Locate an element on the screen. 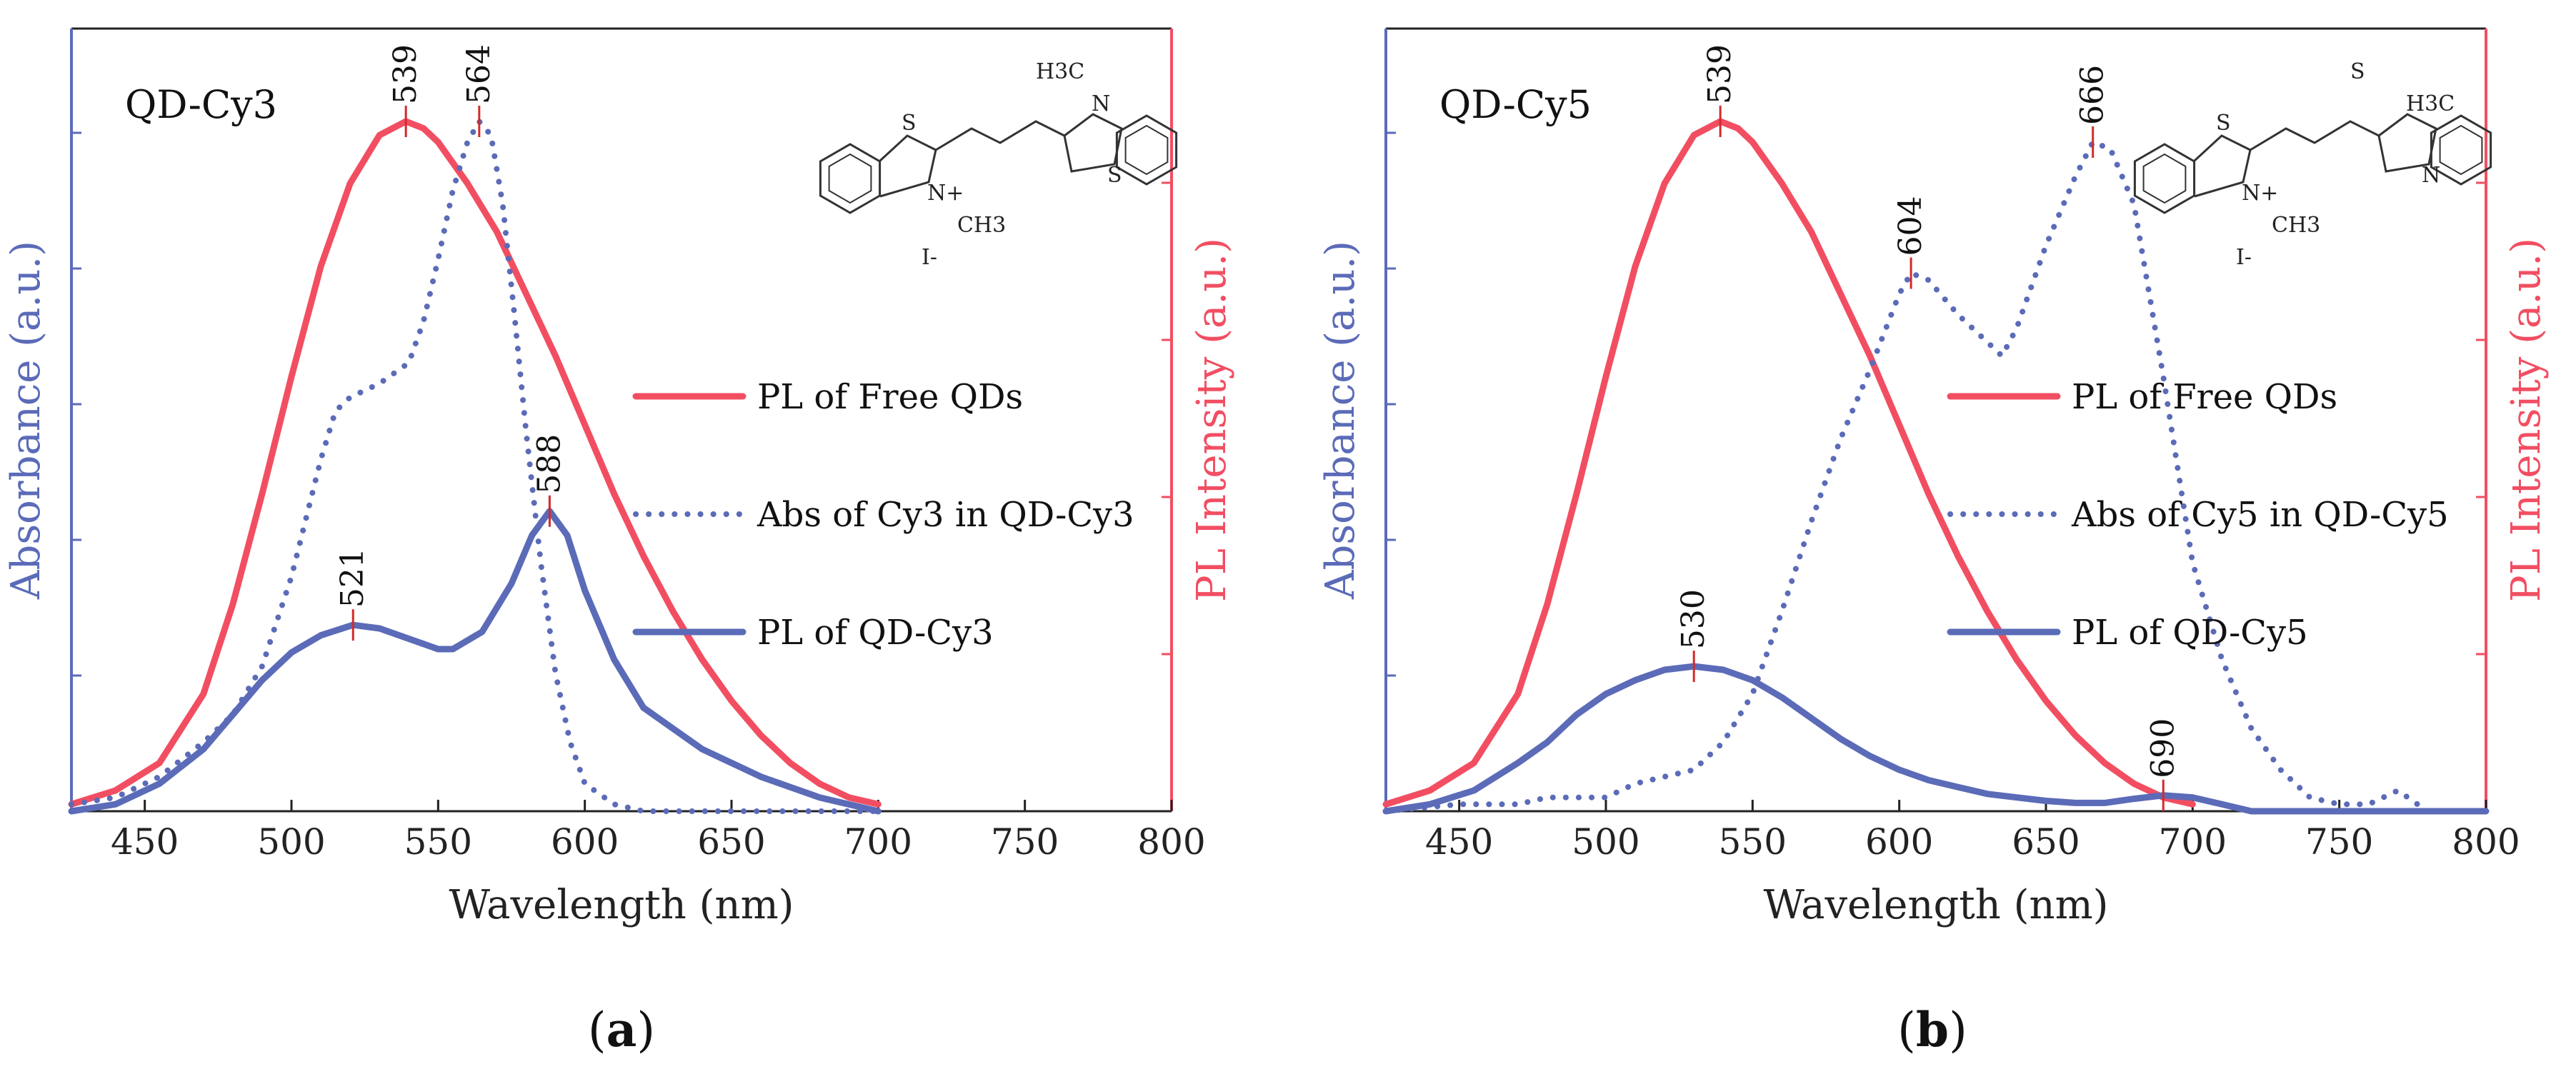 The width and height of the screenshot is (2576, 1074). legend-label-1: Abs of Cy3 in QD-Cy3 is located at coordinates (945, 515).